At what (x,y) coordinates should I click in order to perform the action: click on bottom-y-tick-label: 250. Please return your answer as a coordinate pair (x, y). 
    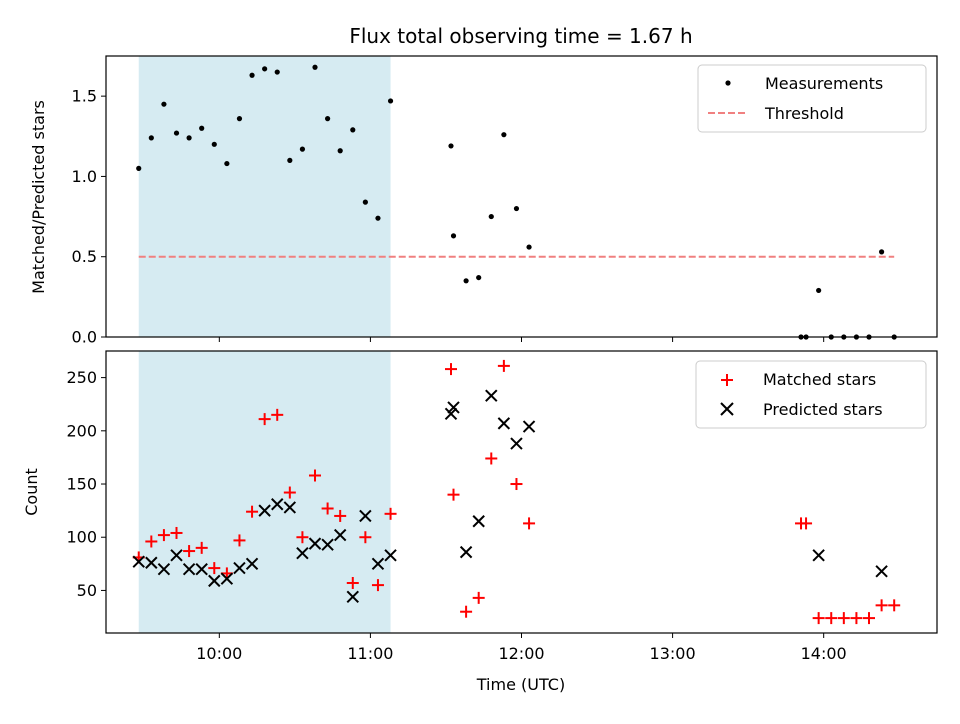
    Looking at the image, I should click on (81, 377).